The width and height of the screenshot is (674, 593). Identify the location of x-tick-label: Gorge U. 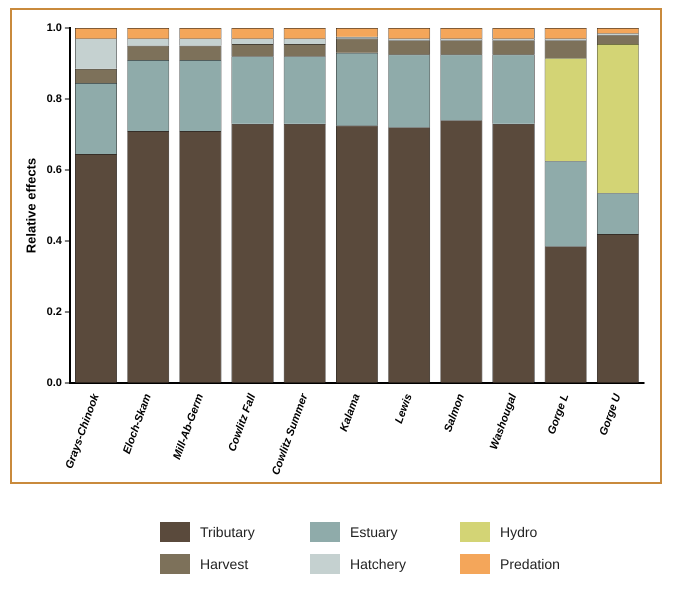
(610, 414).